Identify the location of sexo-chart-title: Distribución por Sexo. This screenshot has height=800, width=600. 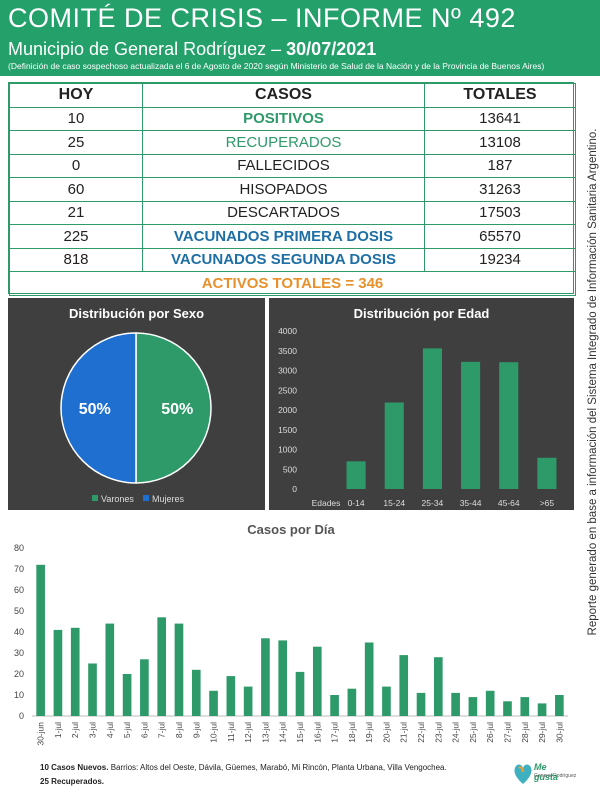
(136, 313).